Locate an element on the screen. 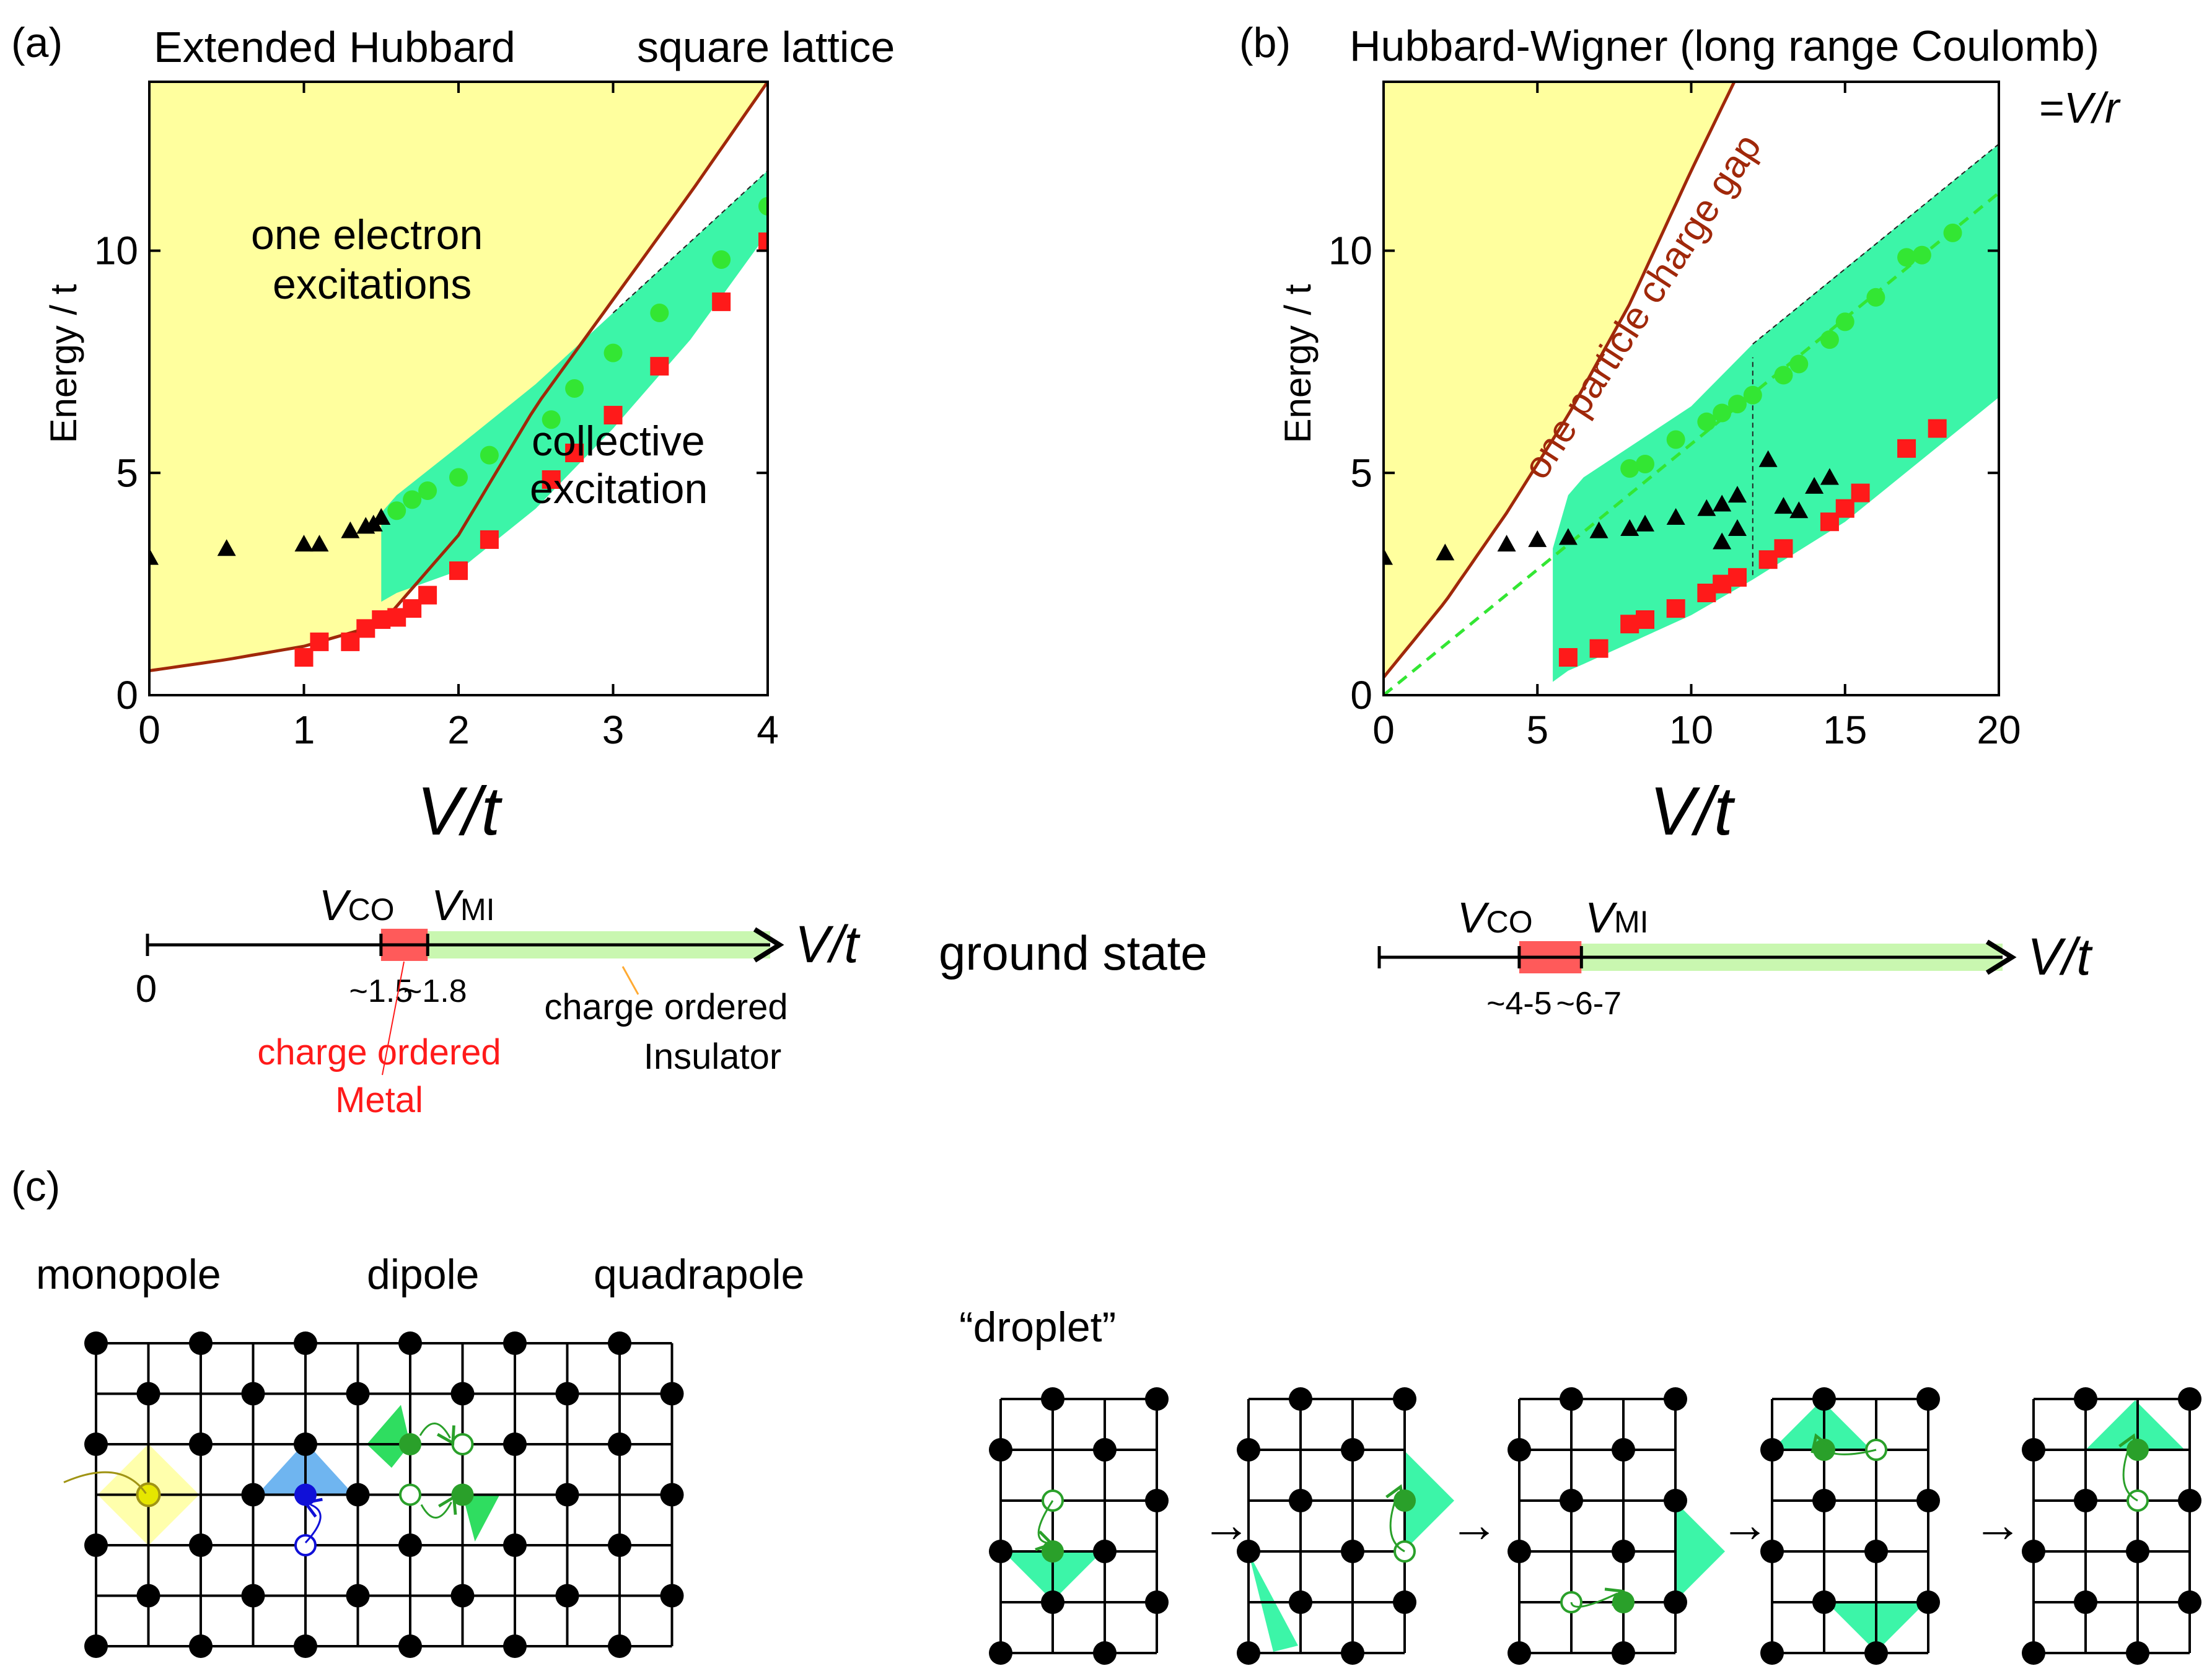  one-particle-gap-curve-b is located at coordinates (1560, 380).